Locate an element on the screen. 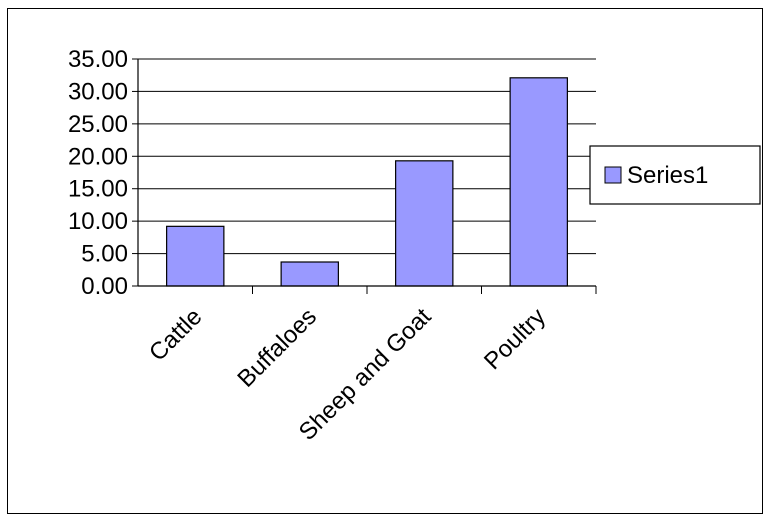  legend: Series1 is located at coordinates (675, 175).